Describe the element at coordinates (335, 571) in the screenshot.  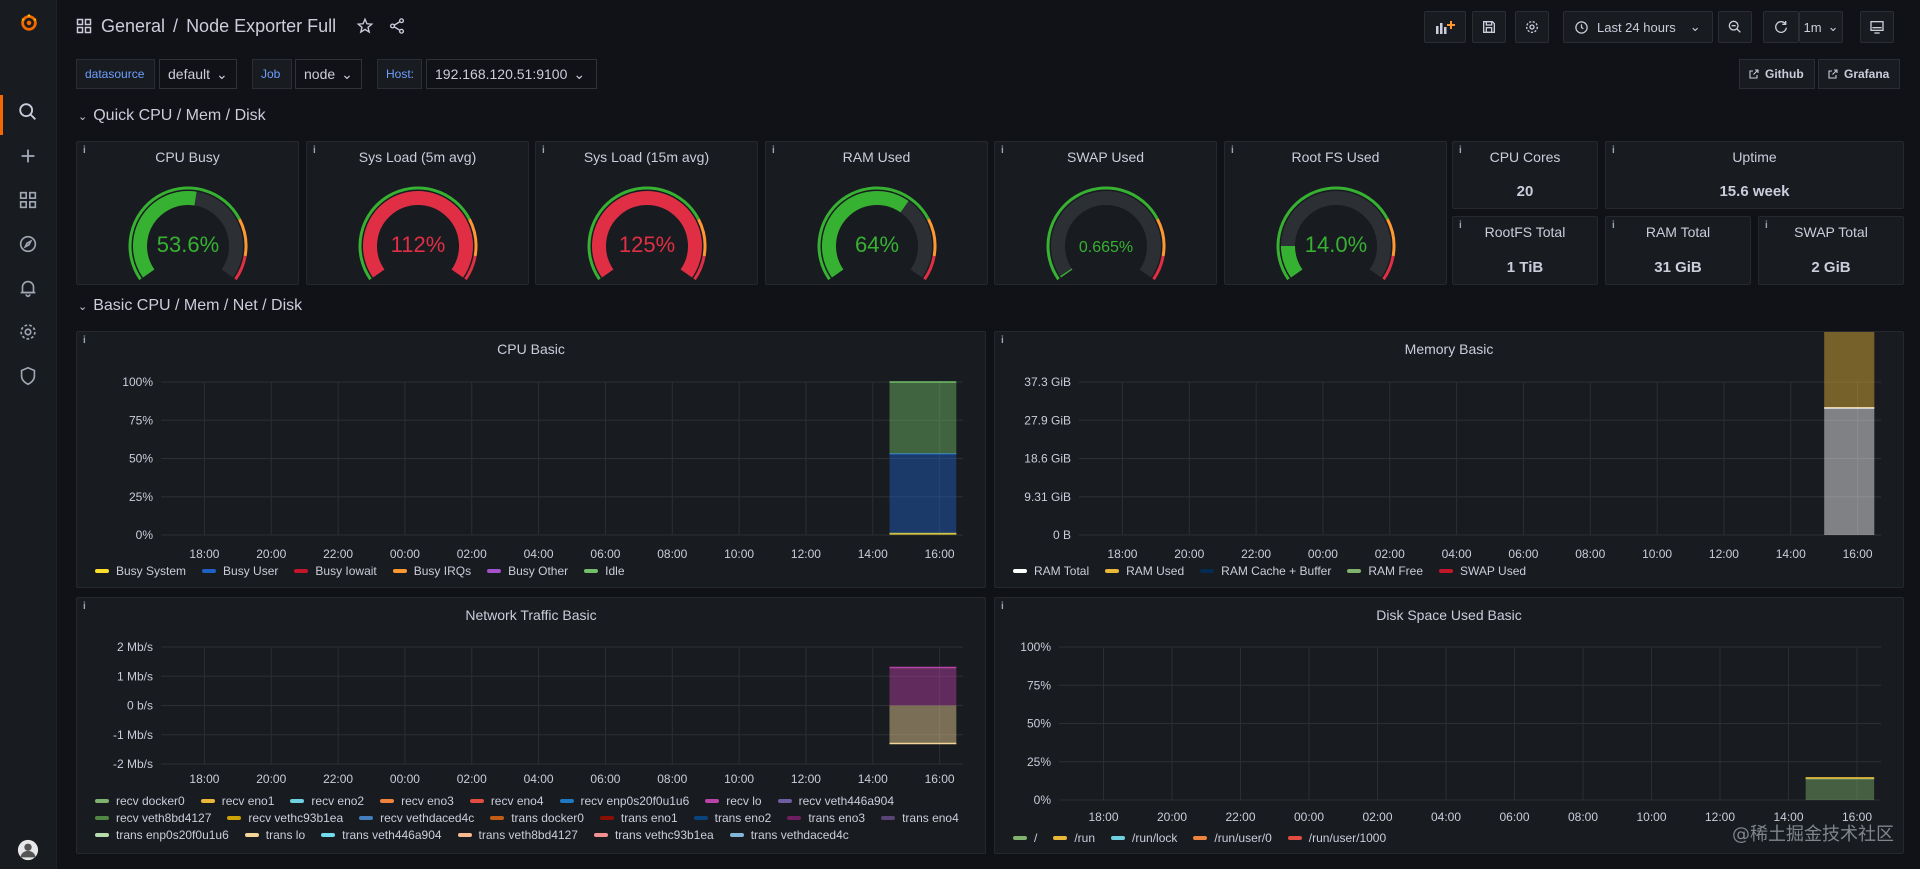
I see `legend-item-busy-iowait: Busy Iowait` at that location.